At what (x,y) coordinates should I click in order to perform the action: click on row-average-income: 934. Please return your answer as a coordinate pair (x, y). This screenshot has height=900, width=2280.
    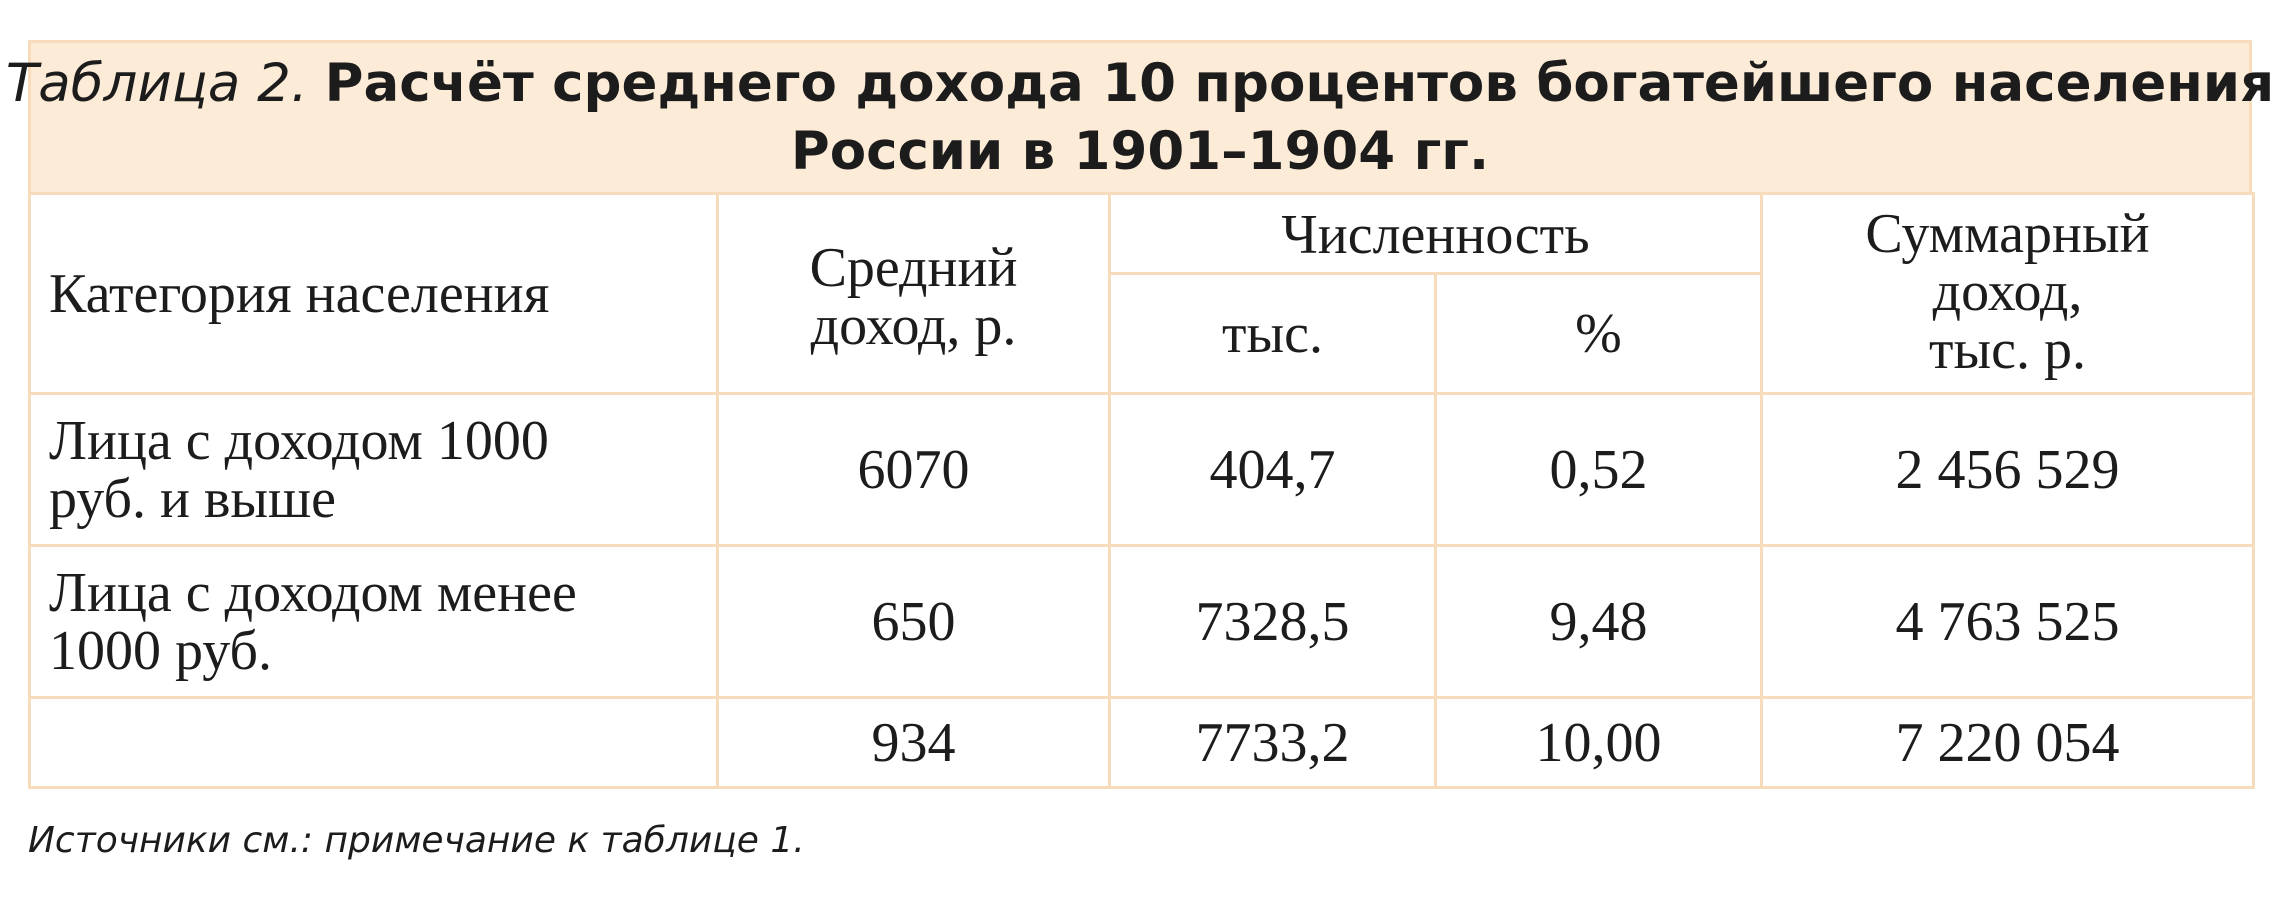
    Looking at the image, I should click on (913, 742).